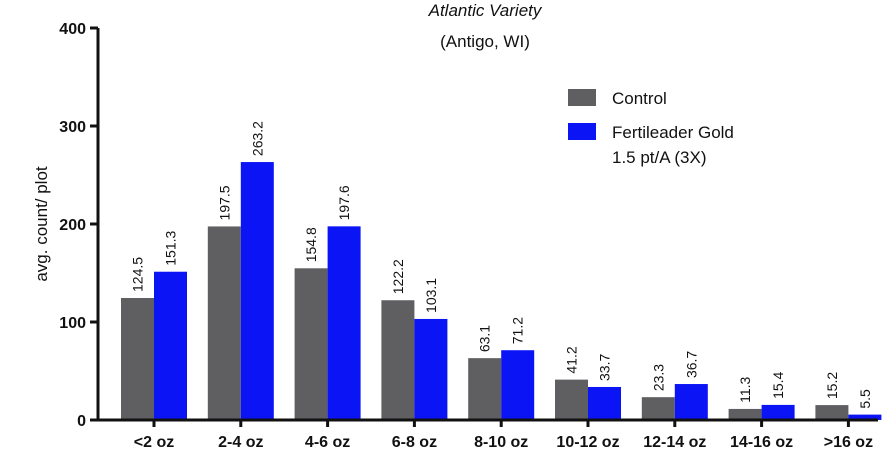 This screenshot has width=895, height=457. Describe the element at coordinates (745, 390) in the screenshot. I see `data-label-control: 11.3` at that location.